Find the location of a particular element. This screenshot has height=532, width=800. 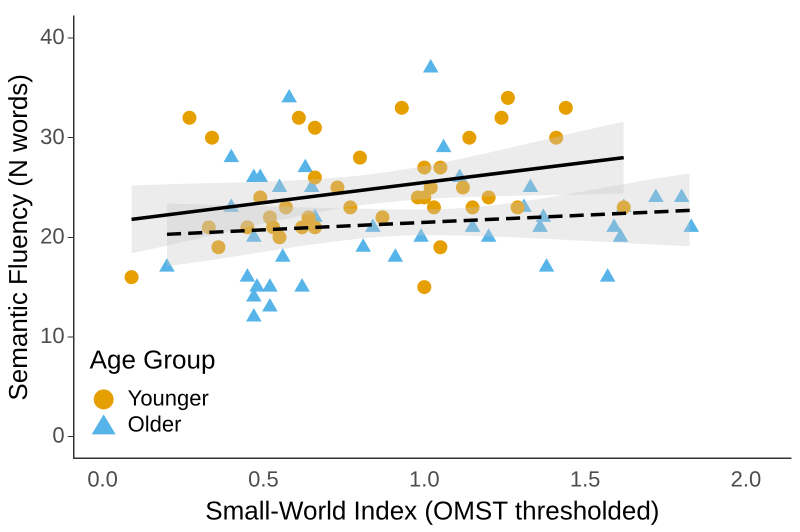

y-tick-label: 0 is located at coordinates (58, 435).